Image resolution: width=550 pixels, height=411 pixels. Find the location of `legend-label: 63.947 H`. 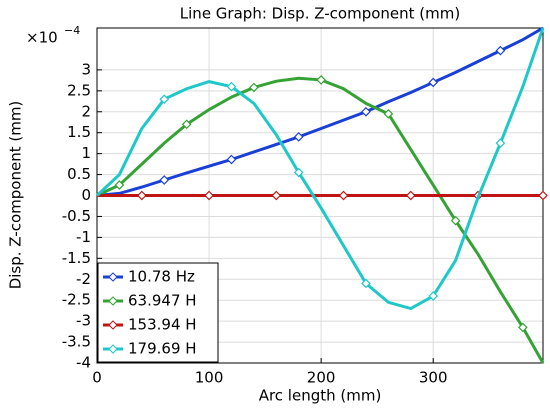

legend-label: 63.947 H is located at coordinates (162, 301).